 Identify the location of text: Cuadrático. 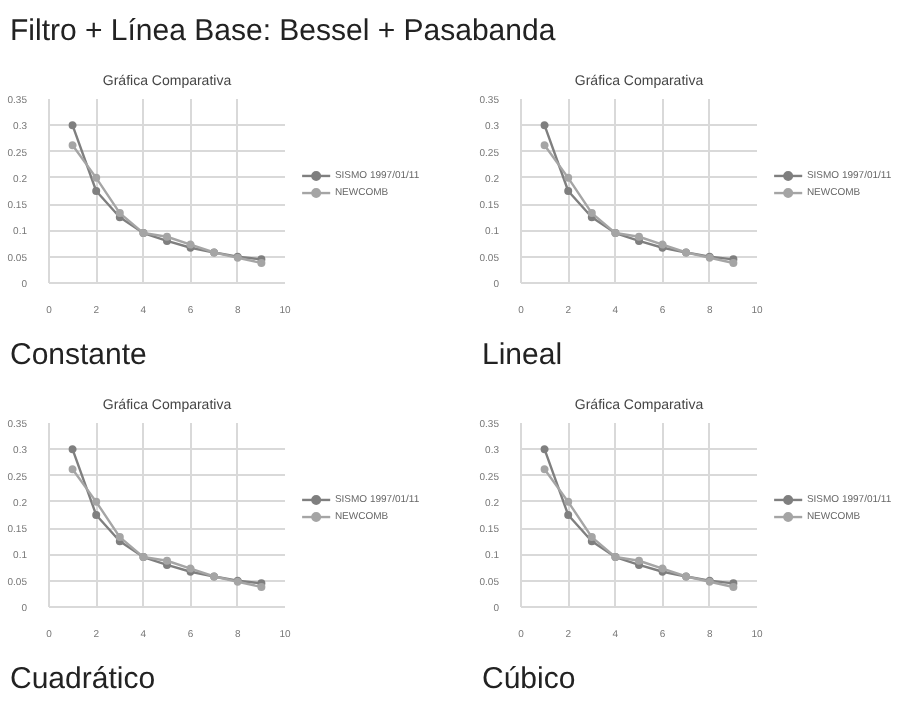
(83, 680).